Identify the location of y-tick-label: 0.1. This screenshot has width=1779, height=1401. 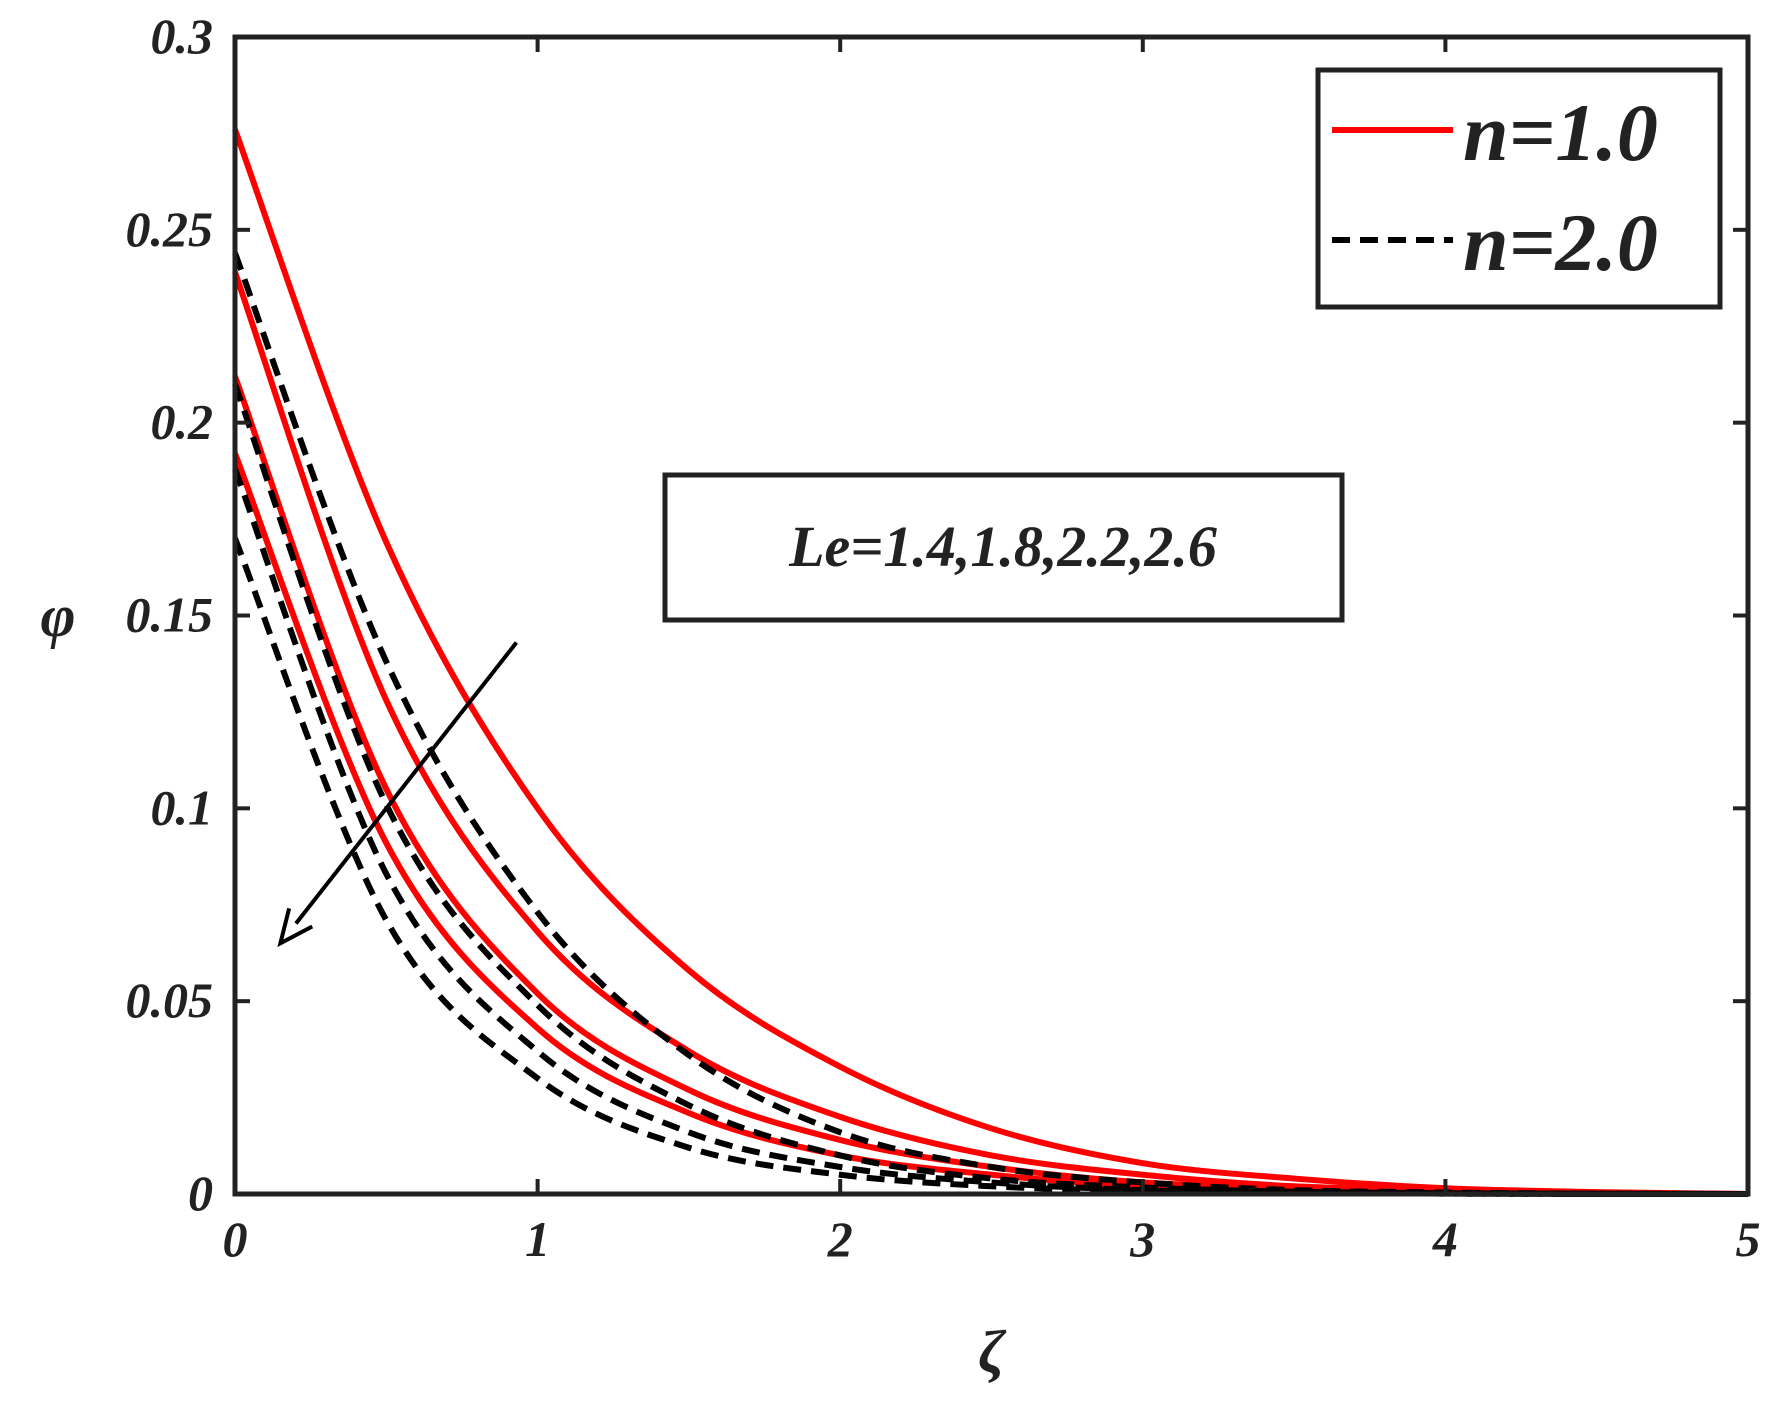
(182, 807).